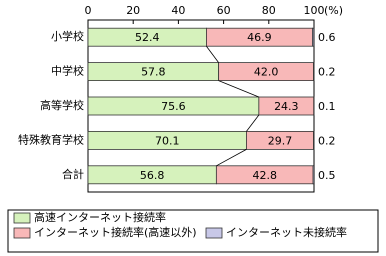 The image size is (386, 256). I want to click on legend-label: インターネット接続率(高速以外), so click(115, 232).